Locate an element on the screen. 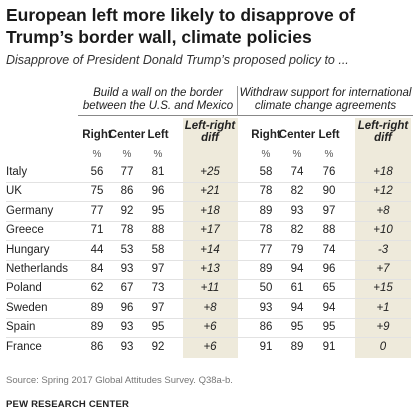 The height and width of the screenshot is (417, 415). table-cell-diff: +14 is located at coordinates (210, 249).